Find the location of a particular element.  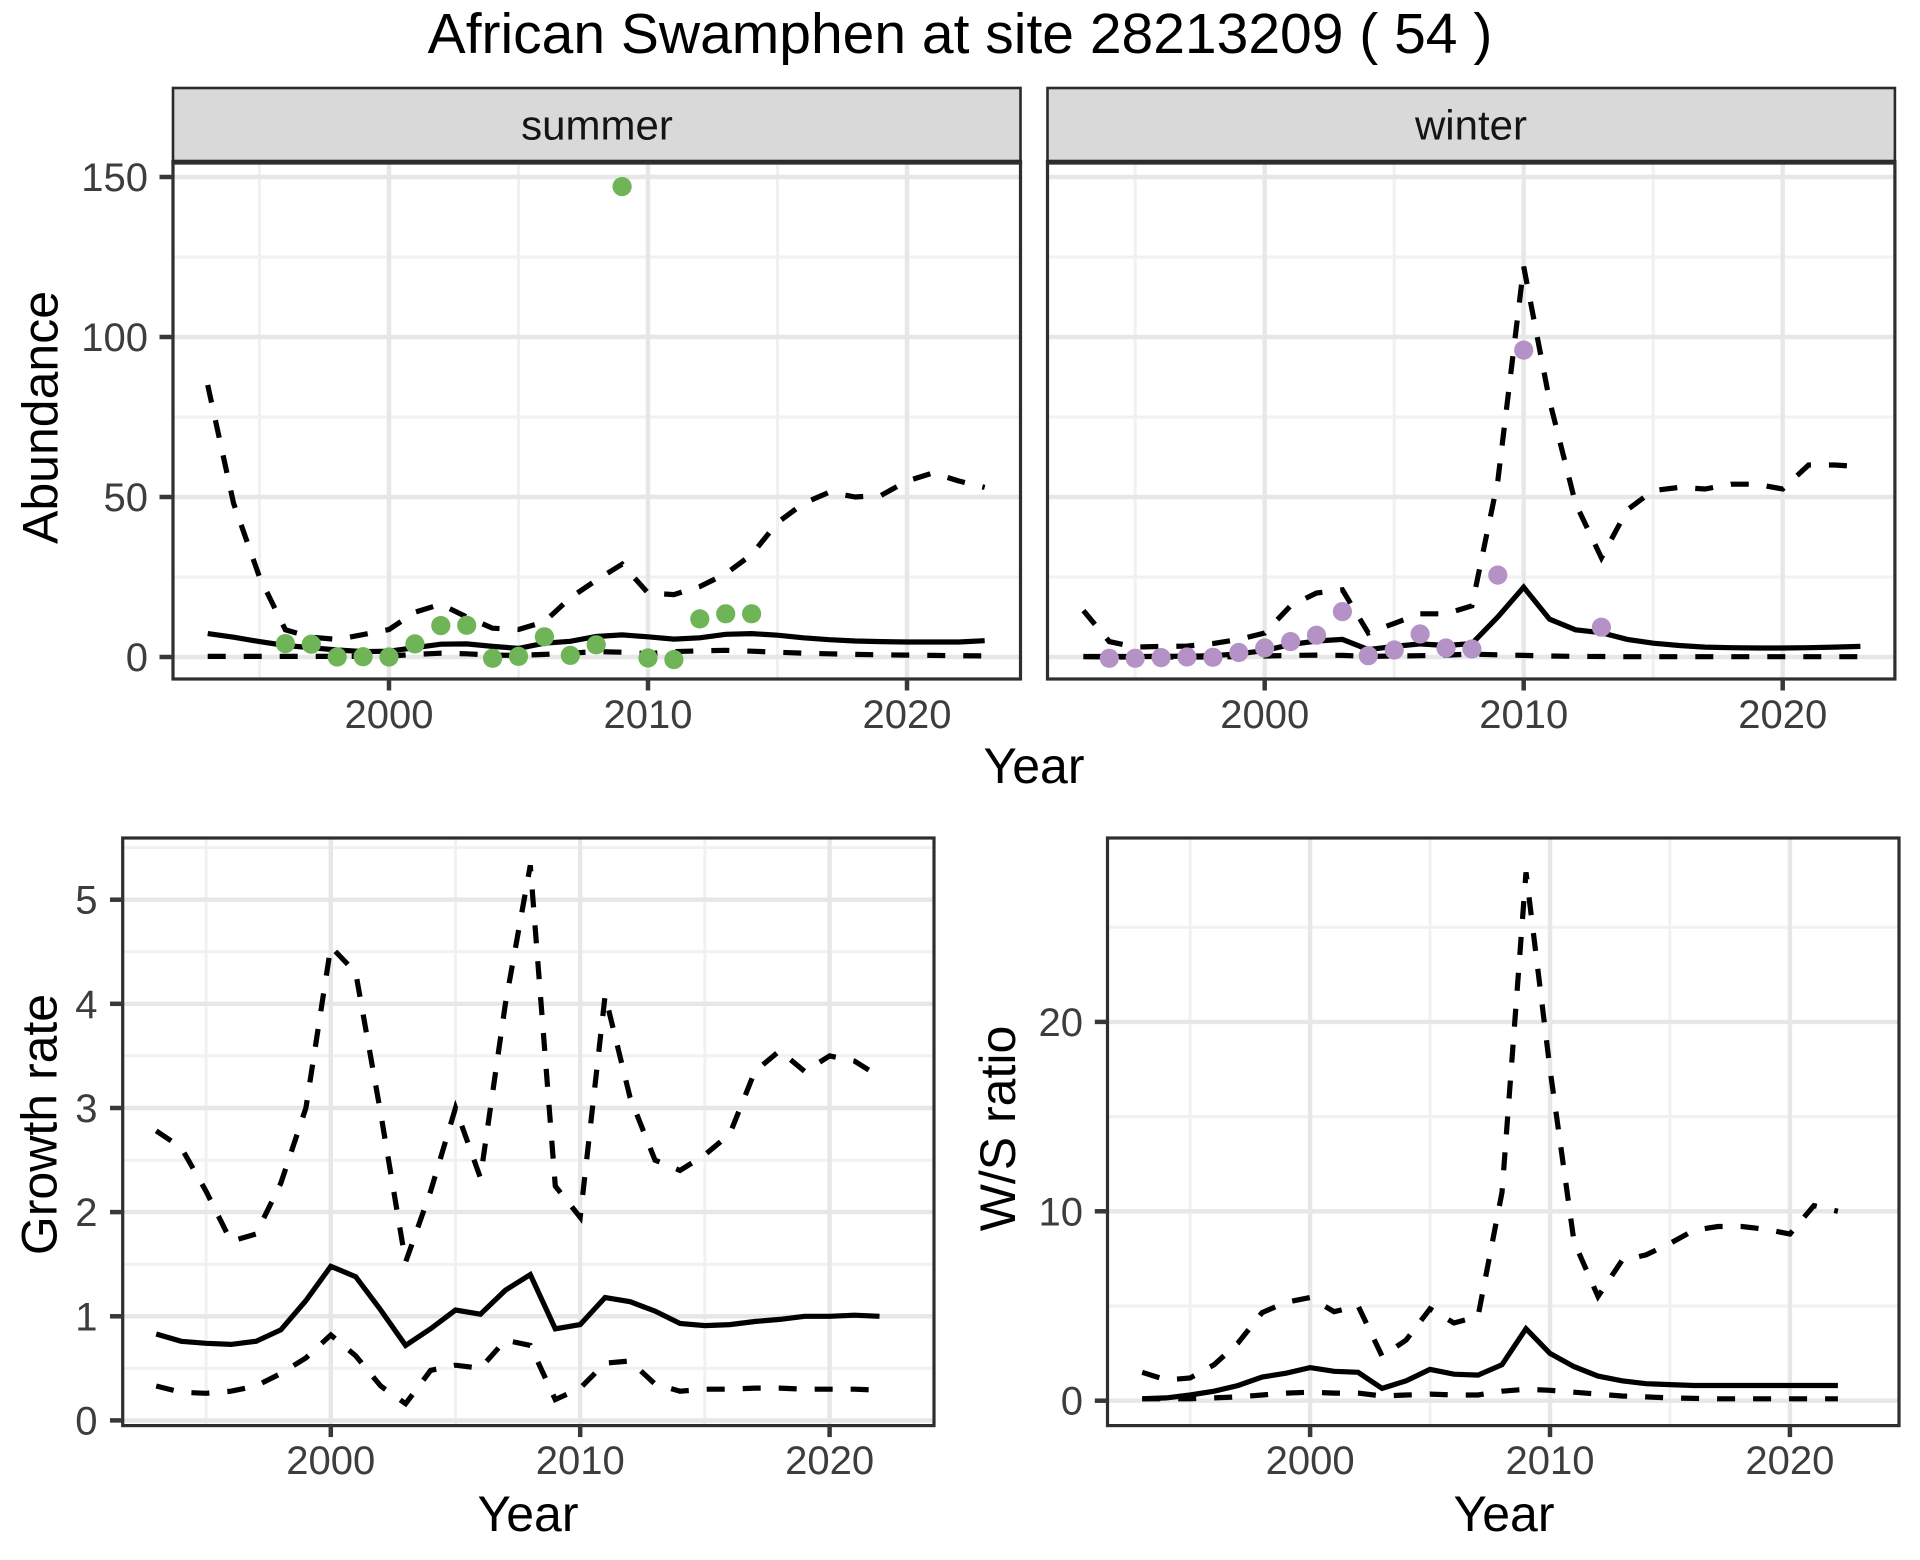

svg-text: 20 is located at coordinates (1061, 1023).